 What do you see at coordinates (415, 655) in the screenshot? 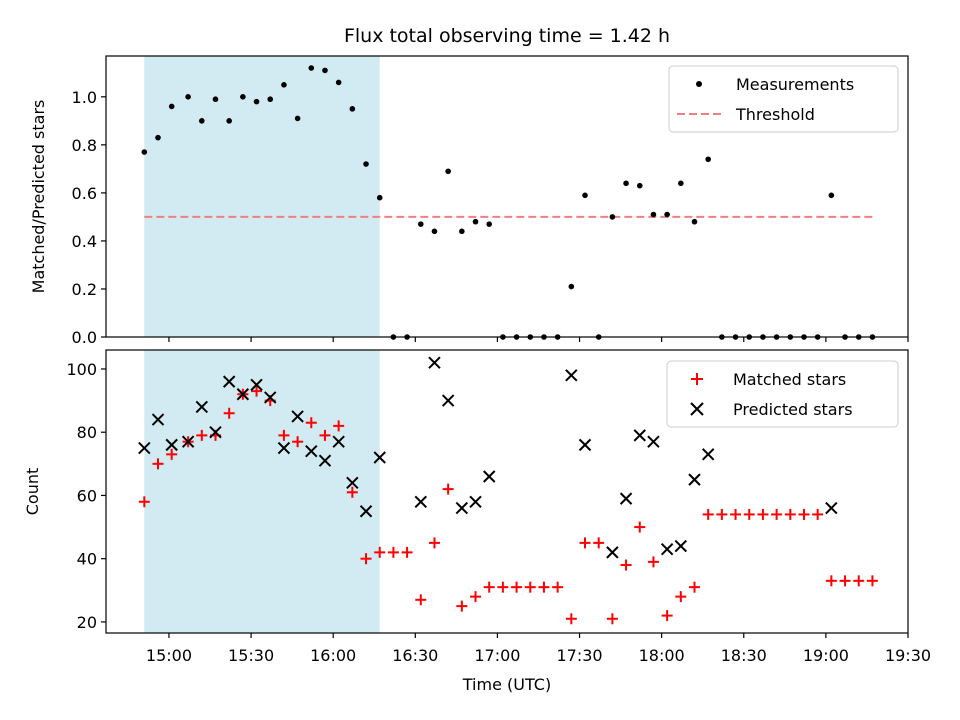
I see `x-tick-label: 16:30` at bounding box center [415, 655].